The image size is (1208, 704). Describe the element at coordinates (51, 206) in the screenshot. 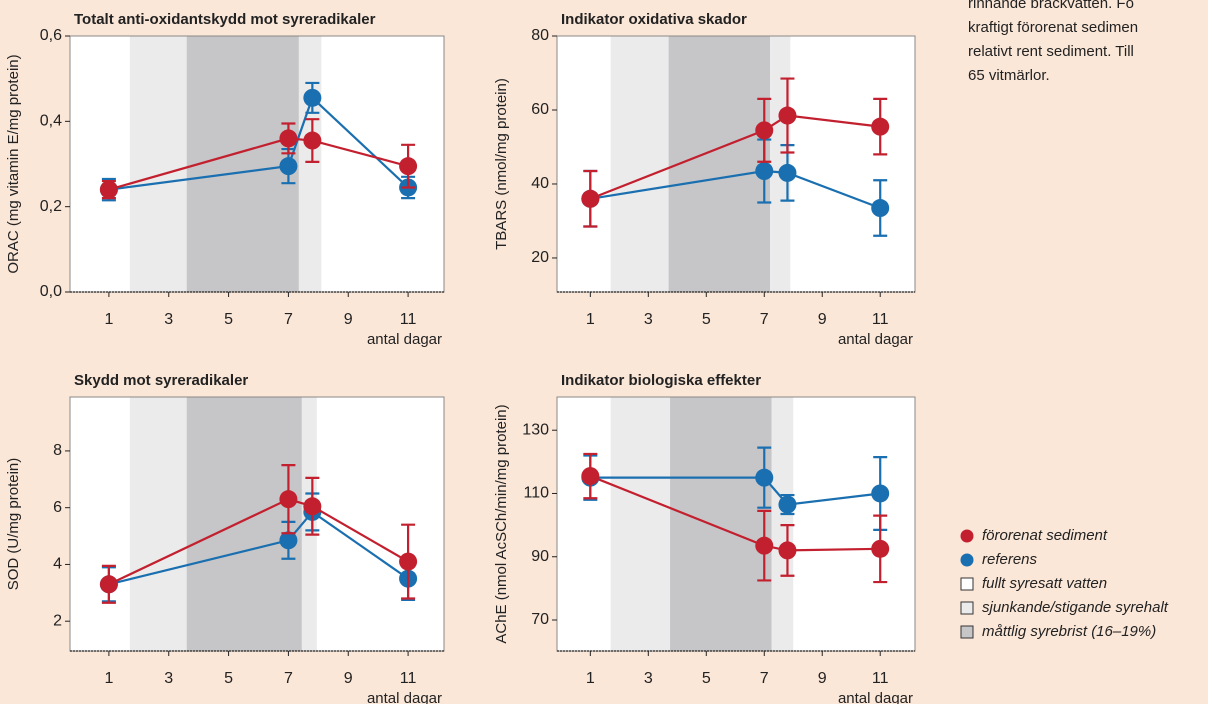

I see `y-tick-label: 0,2` at that location.